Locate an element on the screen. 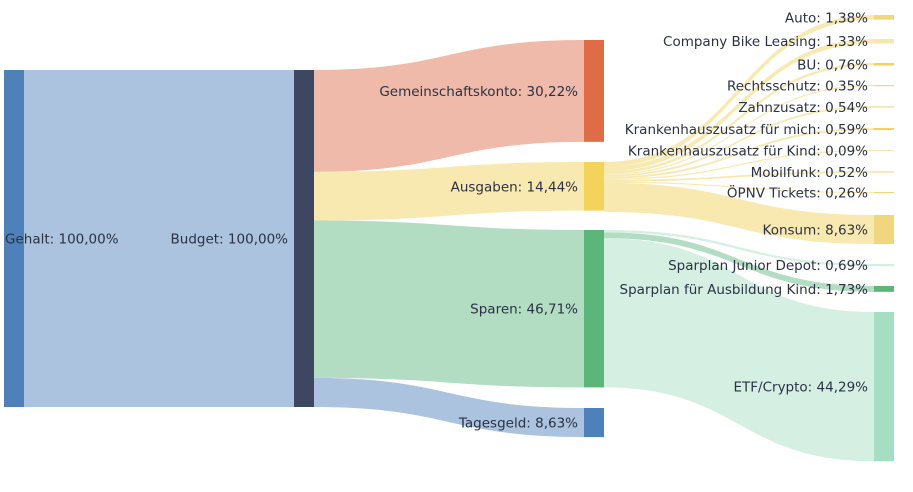 This screenshot has height=492, width=913. node-auto is located at coordinates (884, 17).